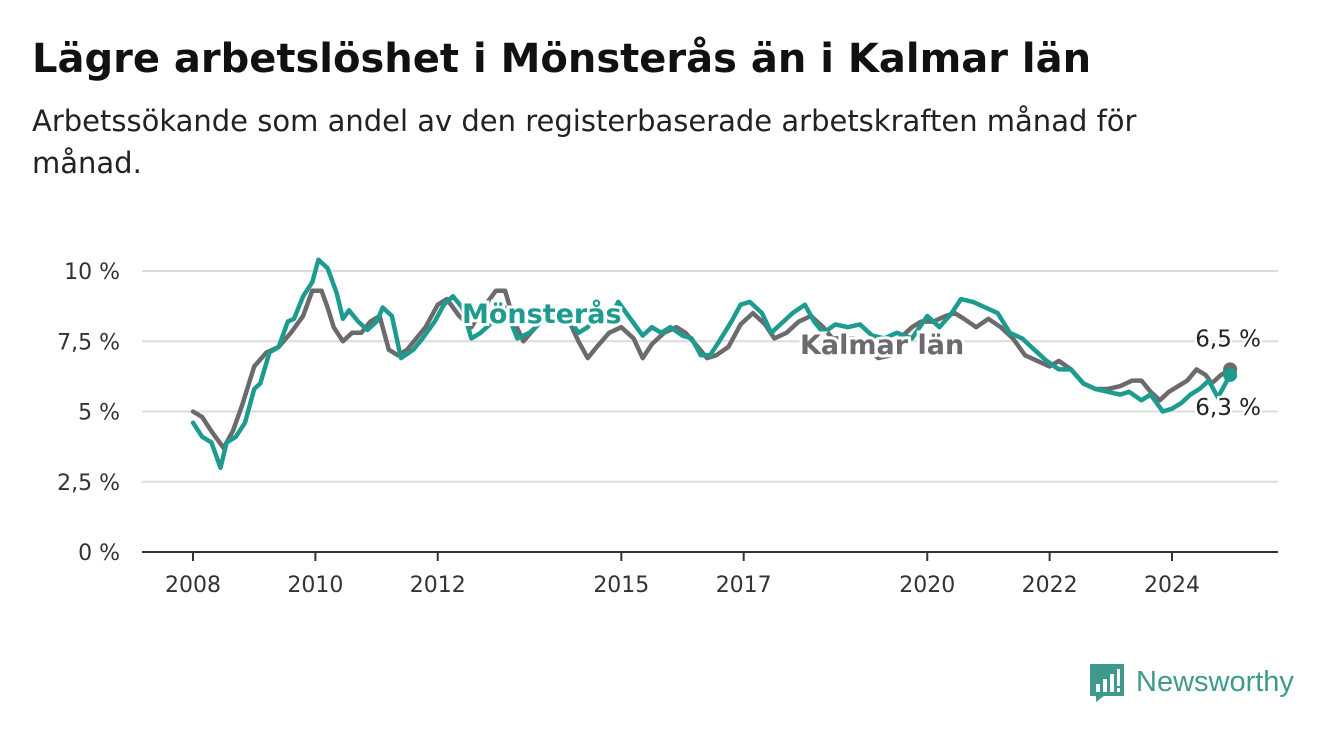  Describe the element at coordinates (88, 483) in the screenshot. I see `y-tick-label: 2,5 %` at that location.